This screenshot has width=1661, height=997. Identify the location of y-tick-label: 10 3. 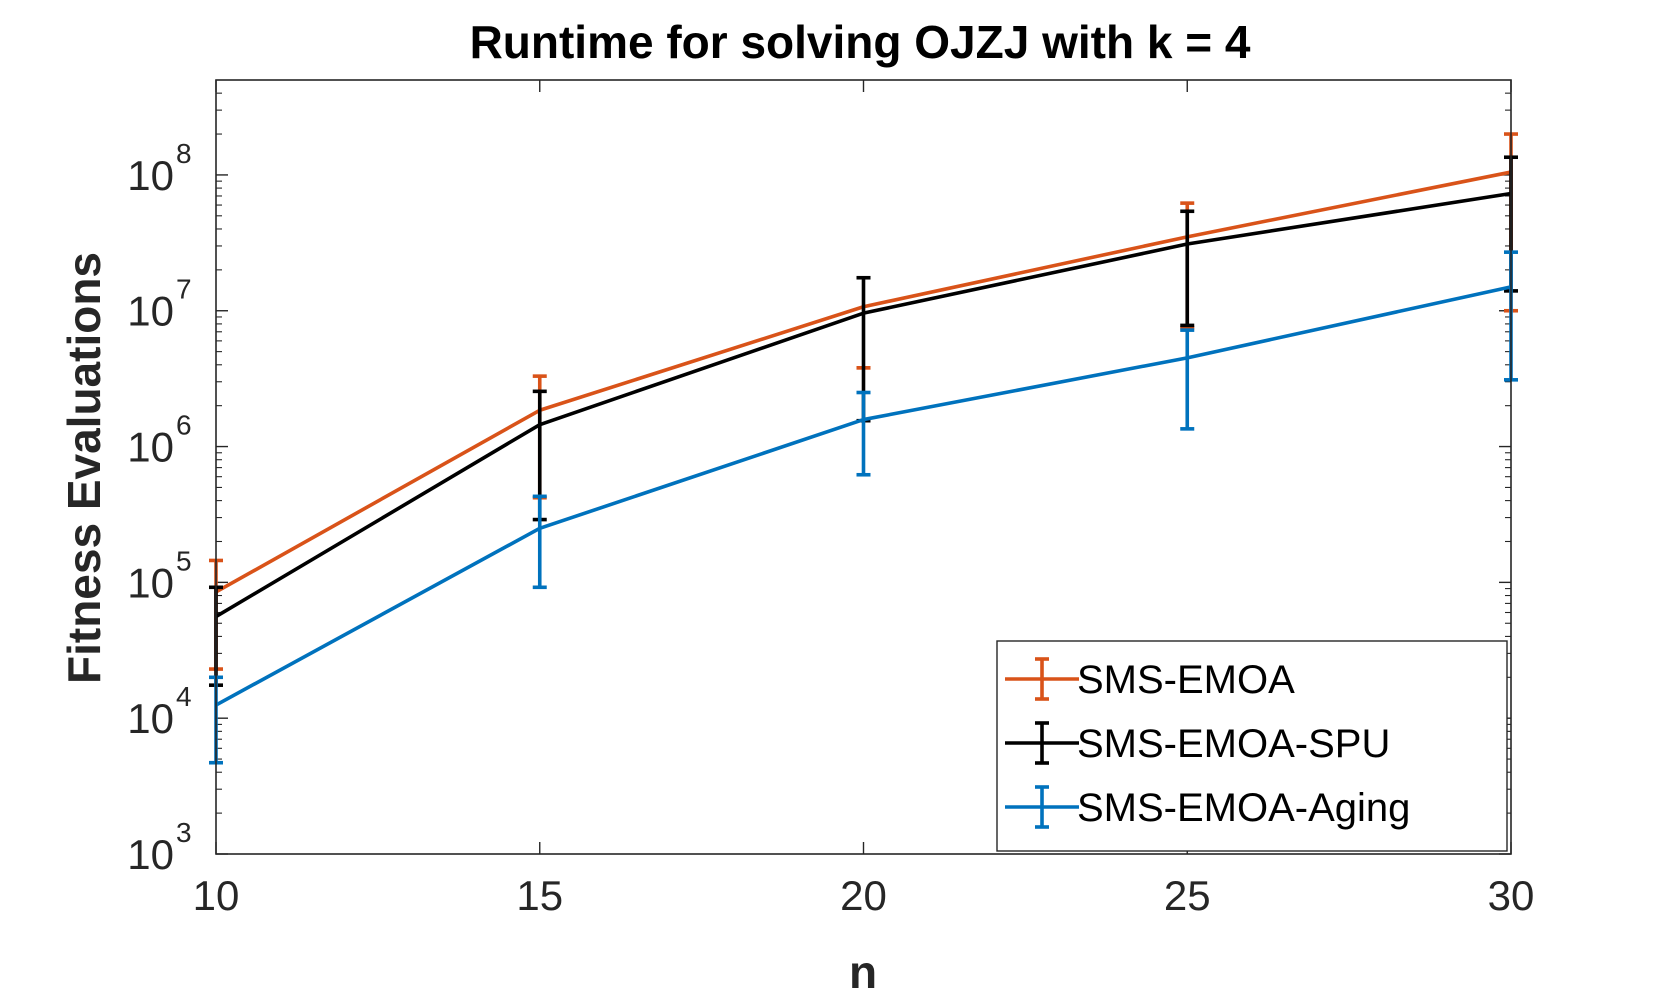
(159, 847).